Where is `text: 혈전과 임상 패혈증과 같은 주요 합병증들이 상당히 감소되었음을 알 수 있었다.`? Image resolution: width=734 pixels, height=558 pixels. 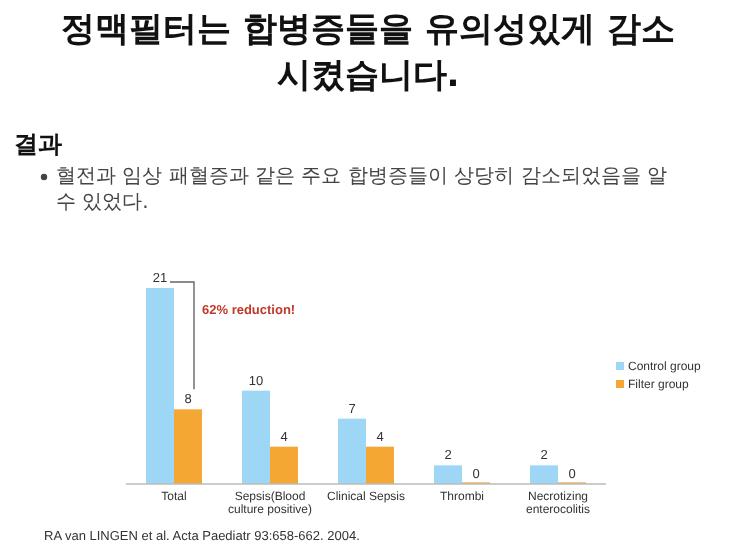 text: 혈전과 임상 패혈증과 같은 주요 합병증들이 상당히 감소되었음을 알 수 있었다. is located at coordinates (362, 190).